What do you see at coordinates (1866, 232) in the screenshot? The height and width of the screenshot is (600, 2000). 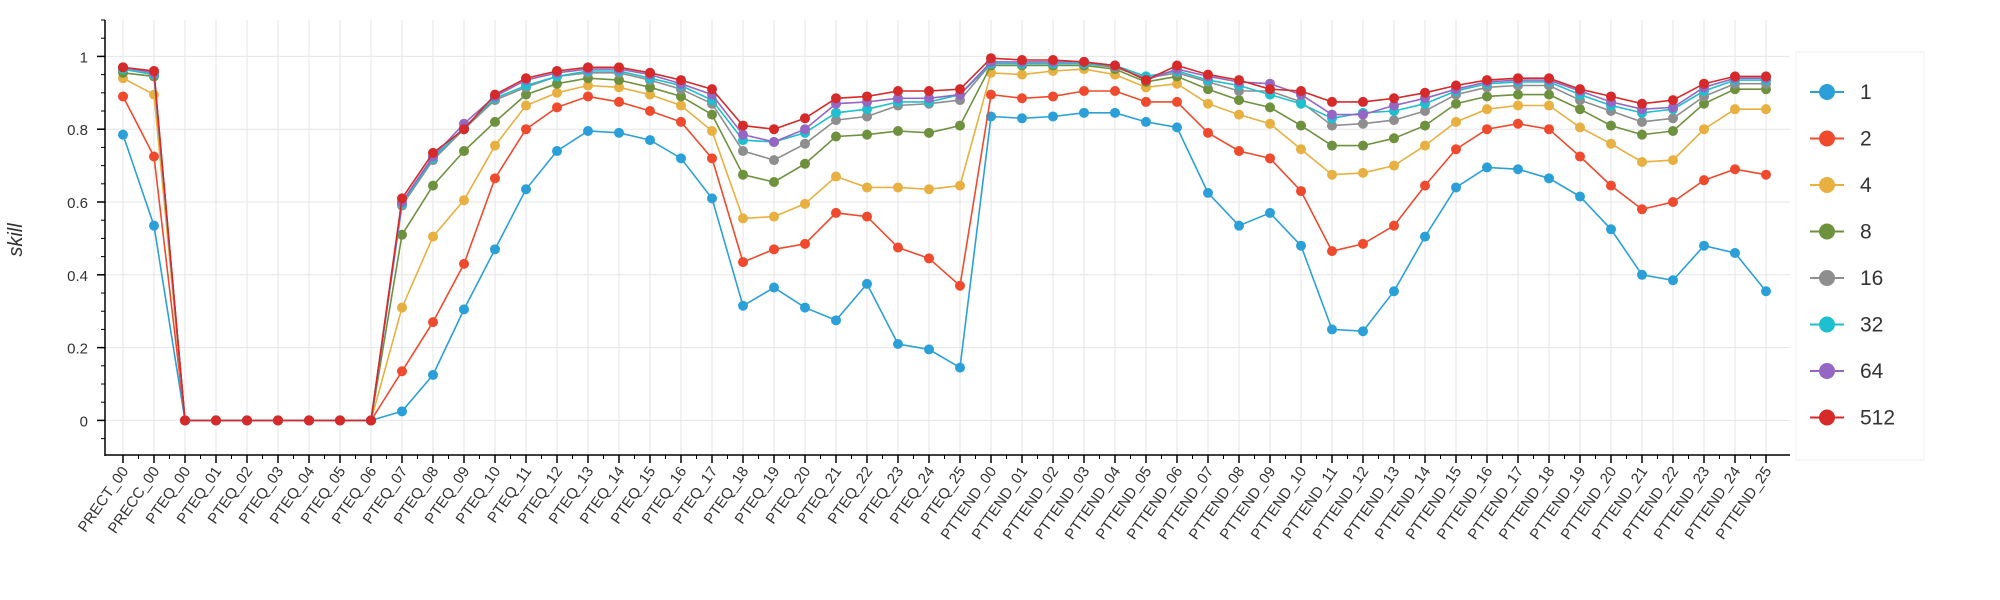 I see `legend-label: 8` at bounding box center [1866, 232].